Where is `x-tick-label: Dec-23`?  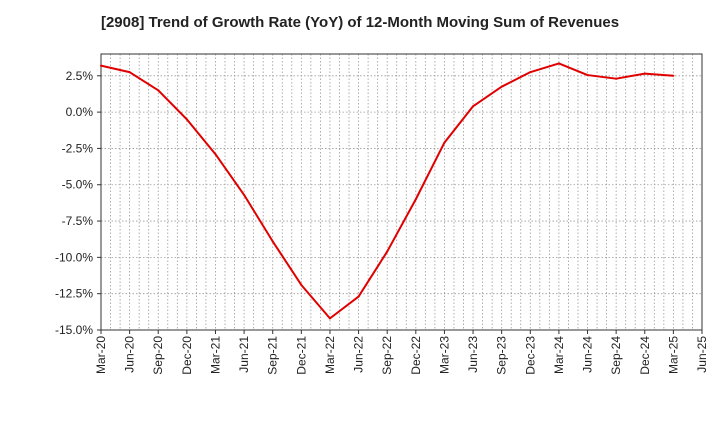
x-tick-label: Dec-23 is located at coordinates (530, 355).